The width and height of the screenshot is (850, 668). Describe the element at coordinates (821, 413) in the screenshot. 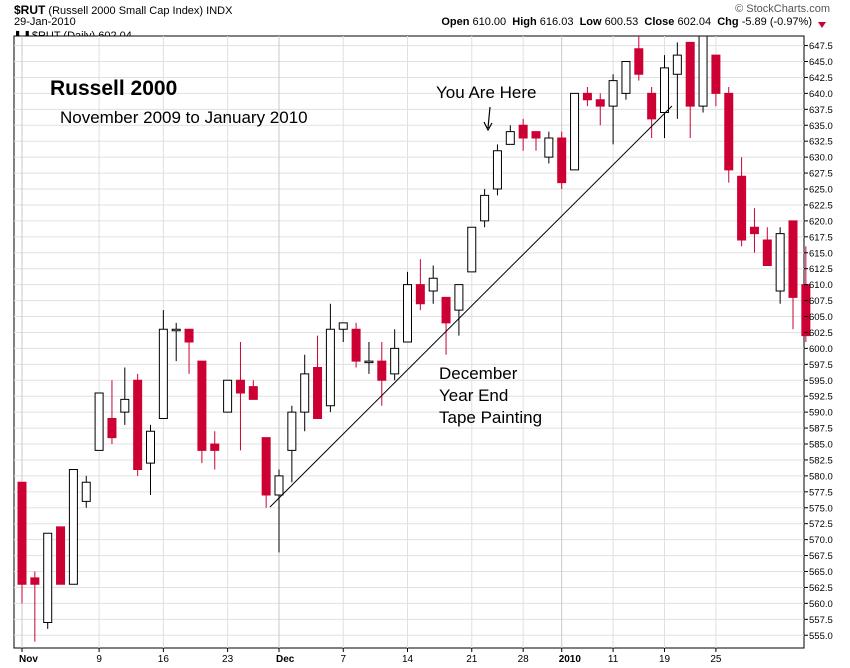

I see `y-tick-label: 590.0` at that location.